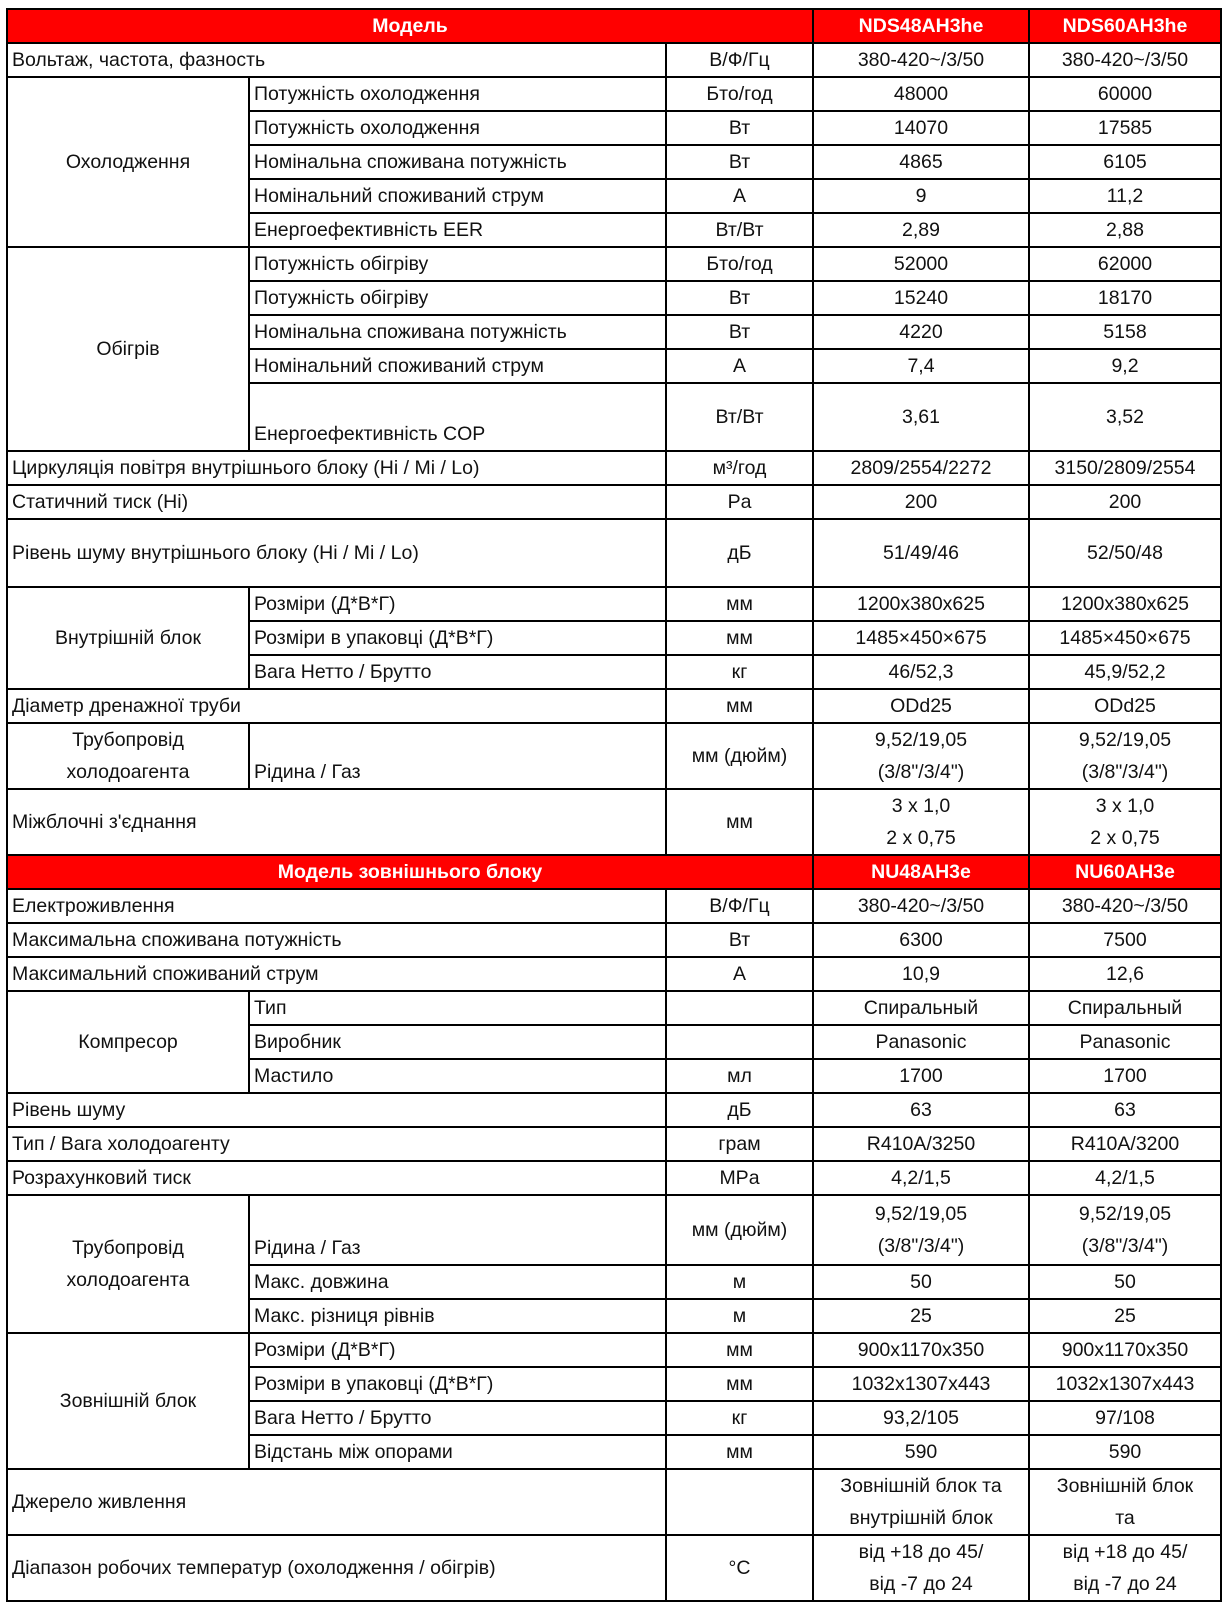 The height and width of the screenshot is (1602, 1232). I want to click on table-row: Макс. довжина м 50 50, so click(614, 1282).